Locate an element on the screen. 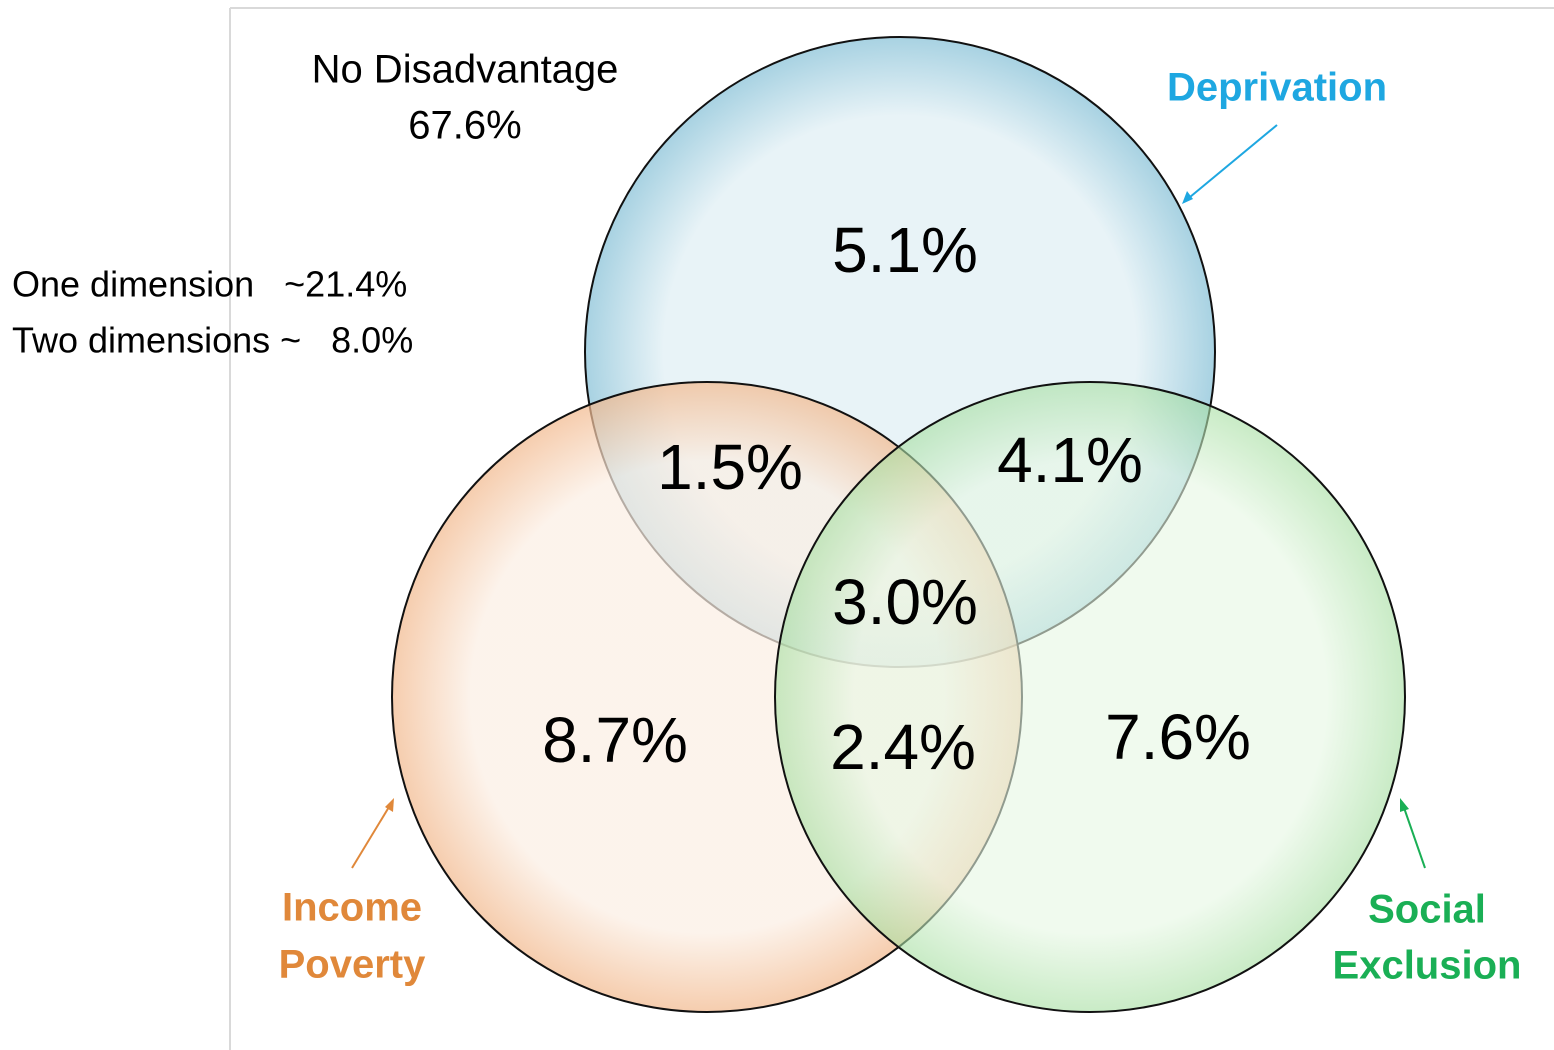  set-label: Income is located at coordinates (352, 908).